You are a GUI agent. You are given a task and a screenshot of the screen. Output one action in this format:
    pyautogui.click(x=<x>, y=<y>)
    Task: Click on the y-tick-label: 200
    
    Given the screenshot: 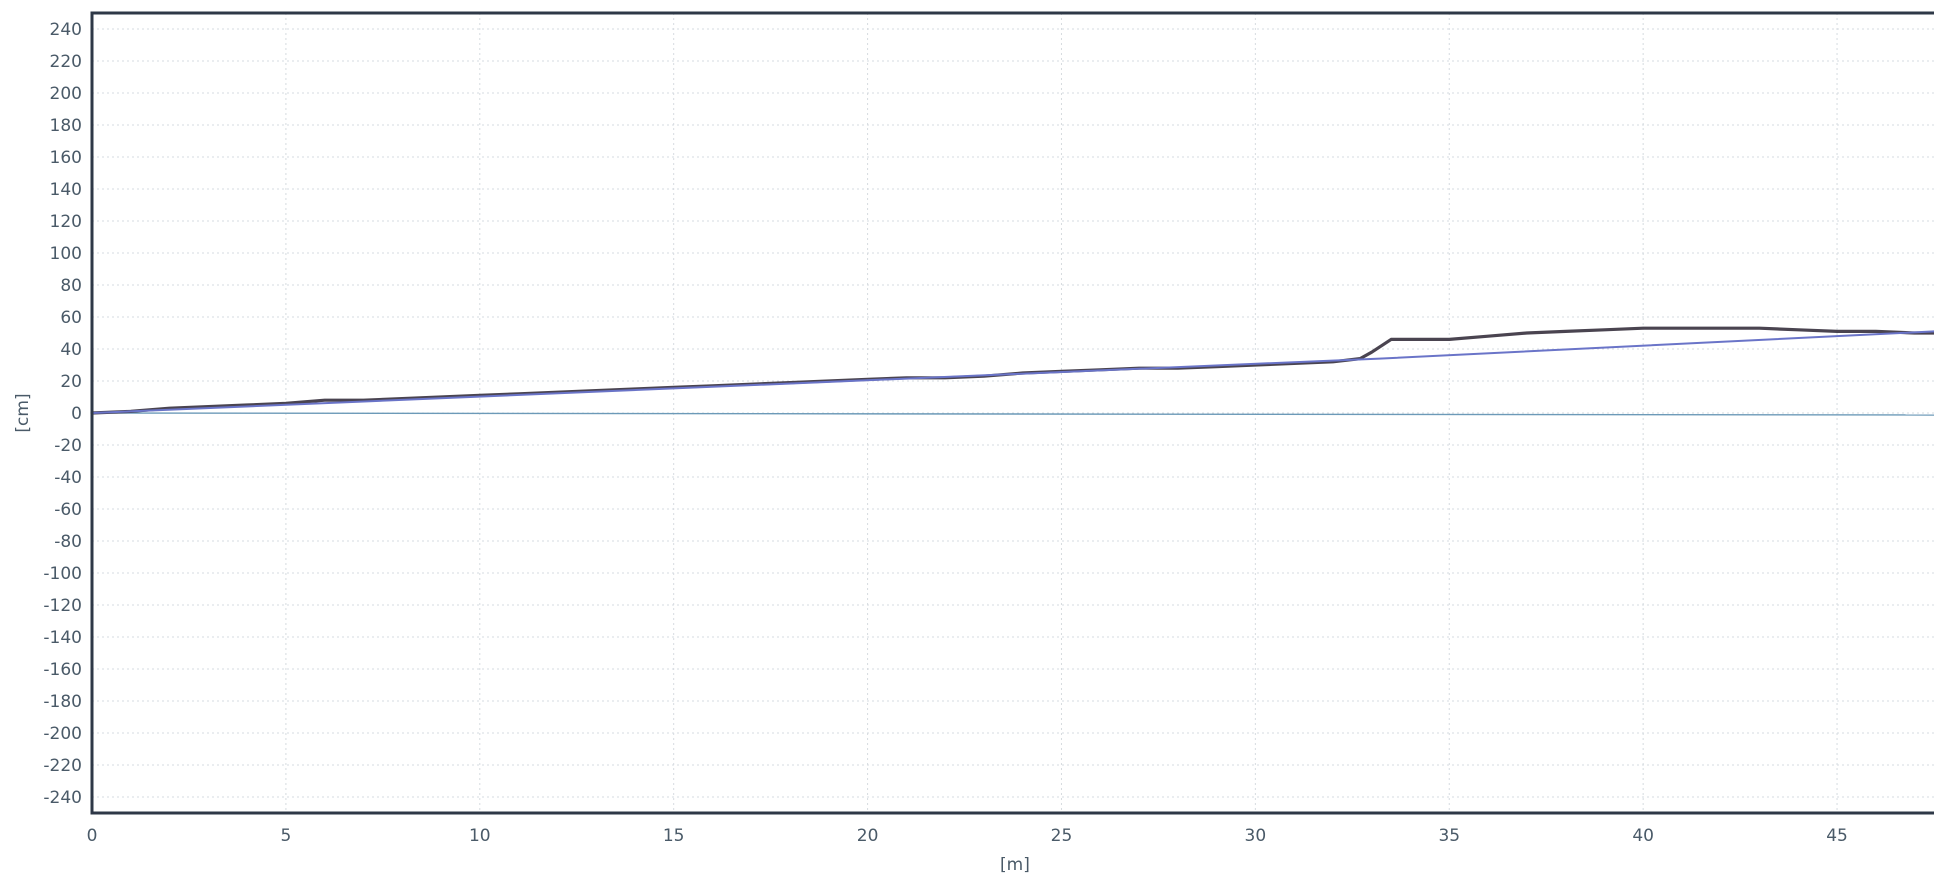 What is the action you would take?
    pyautogui.click(x=66, y=94)
    